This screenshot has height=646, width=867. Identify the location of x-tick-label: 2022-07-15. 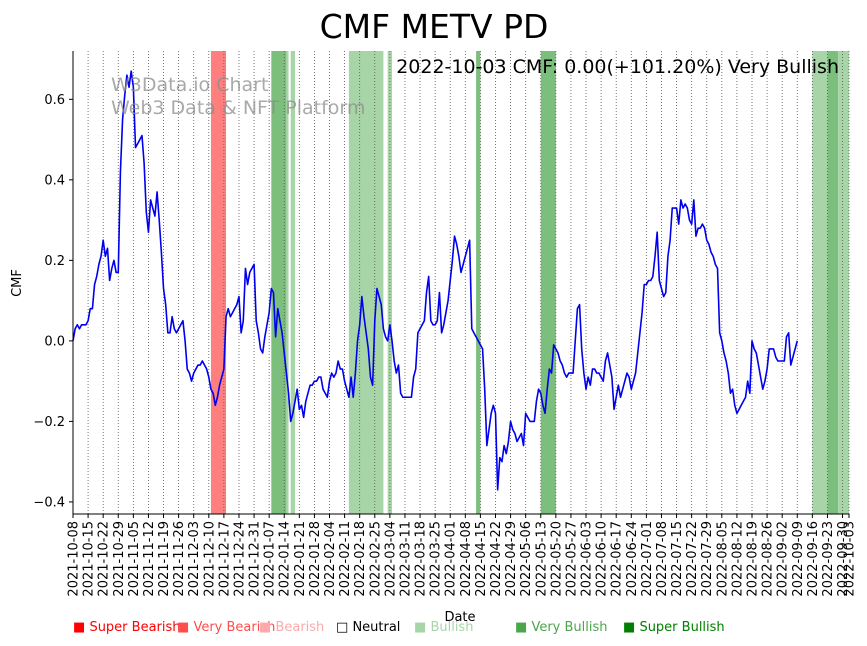
(677, 559).